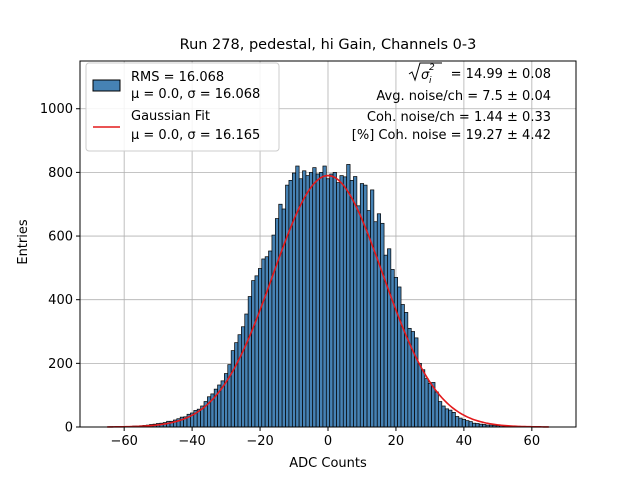 This screenshot has height=480, width=640. I want to click on y-axis-label: Entries, so click(23, 242).